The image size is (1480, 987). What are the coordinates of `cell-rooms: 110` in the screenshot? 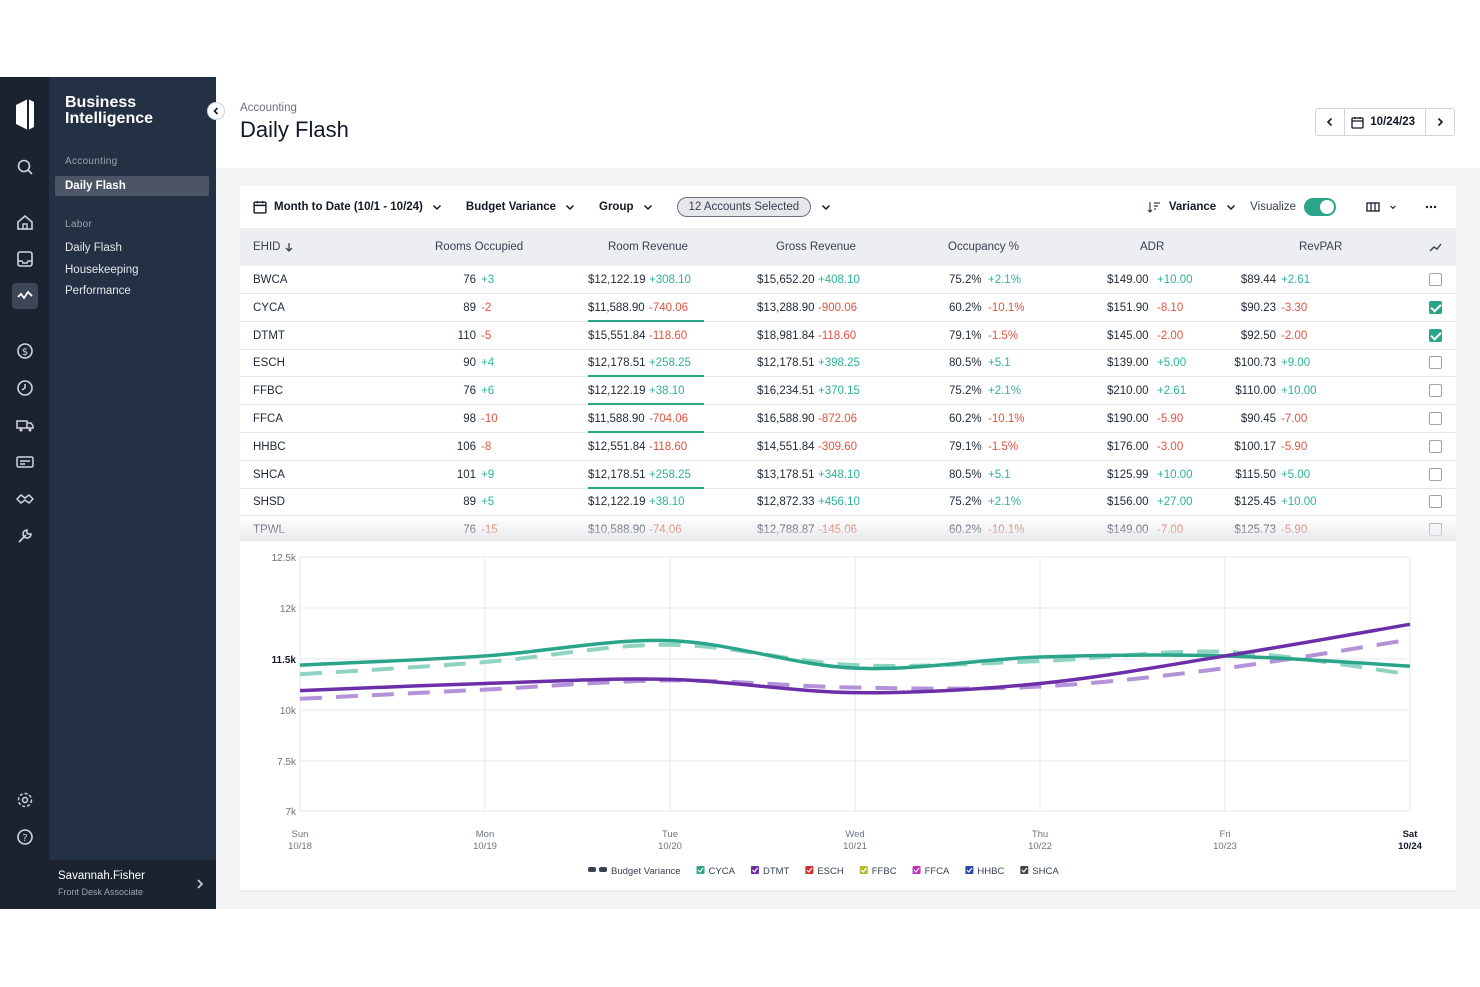 It's located at (466, 335).